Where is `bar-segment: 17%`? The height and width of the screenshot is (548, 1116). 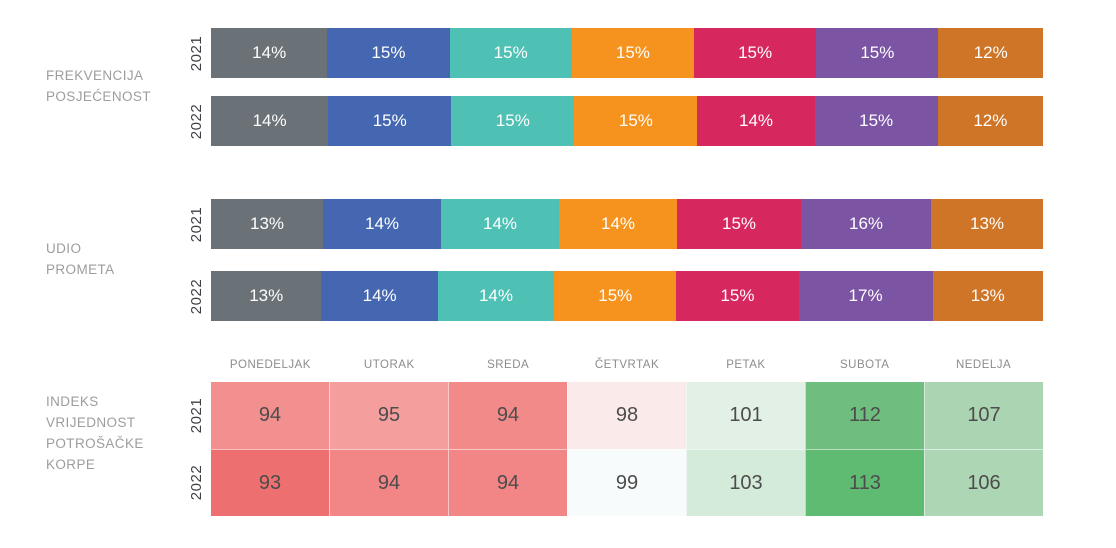
bar-segment: 17% is located at coordinates (865, 296).